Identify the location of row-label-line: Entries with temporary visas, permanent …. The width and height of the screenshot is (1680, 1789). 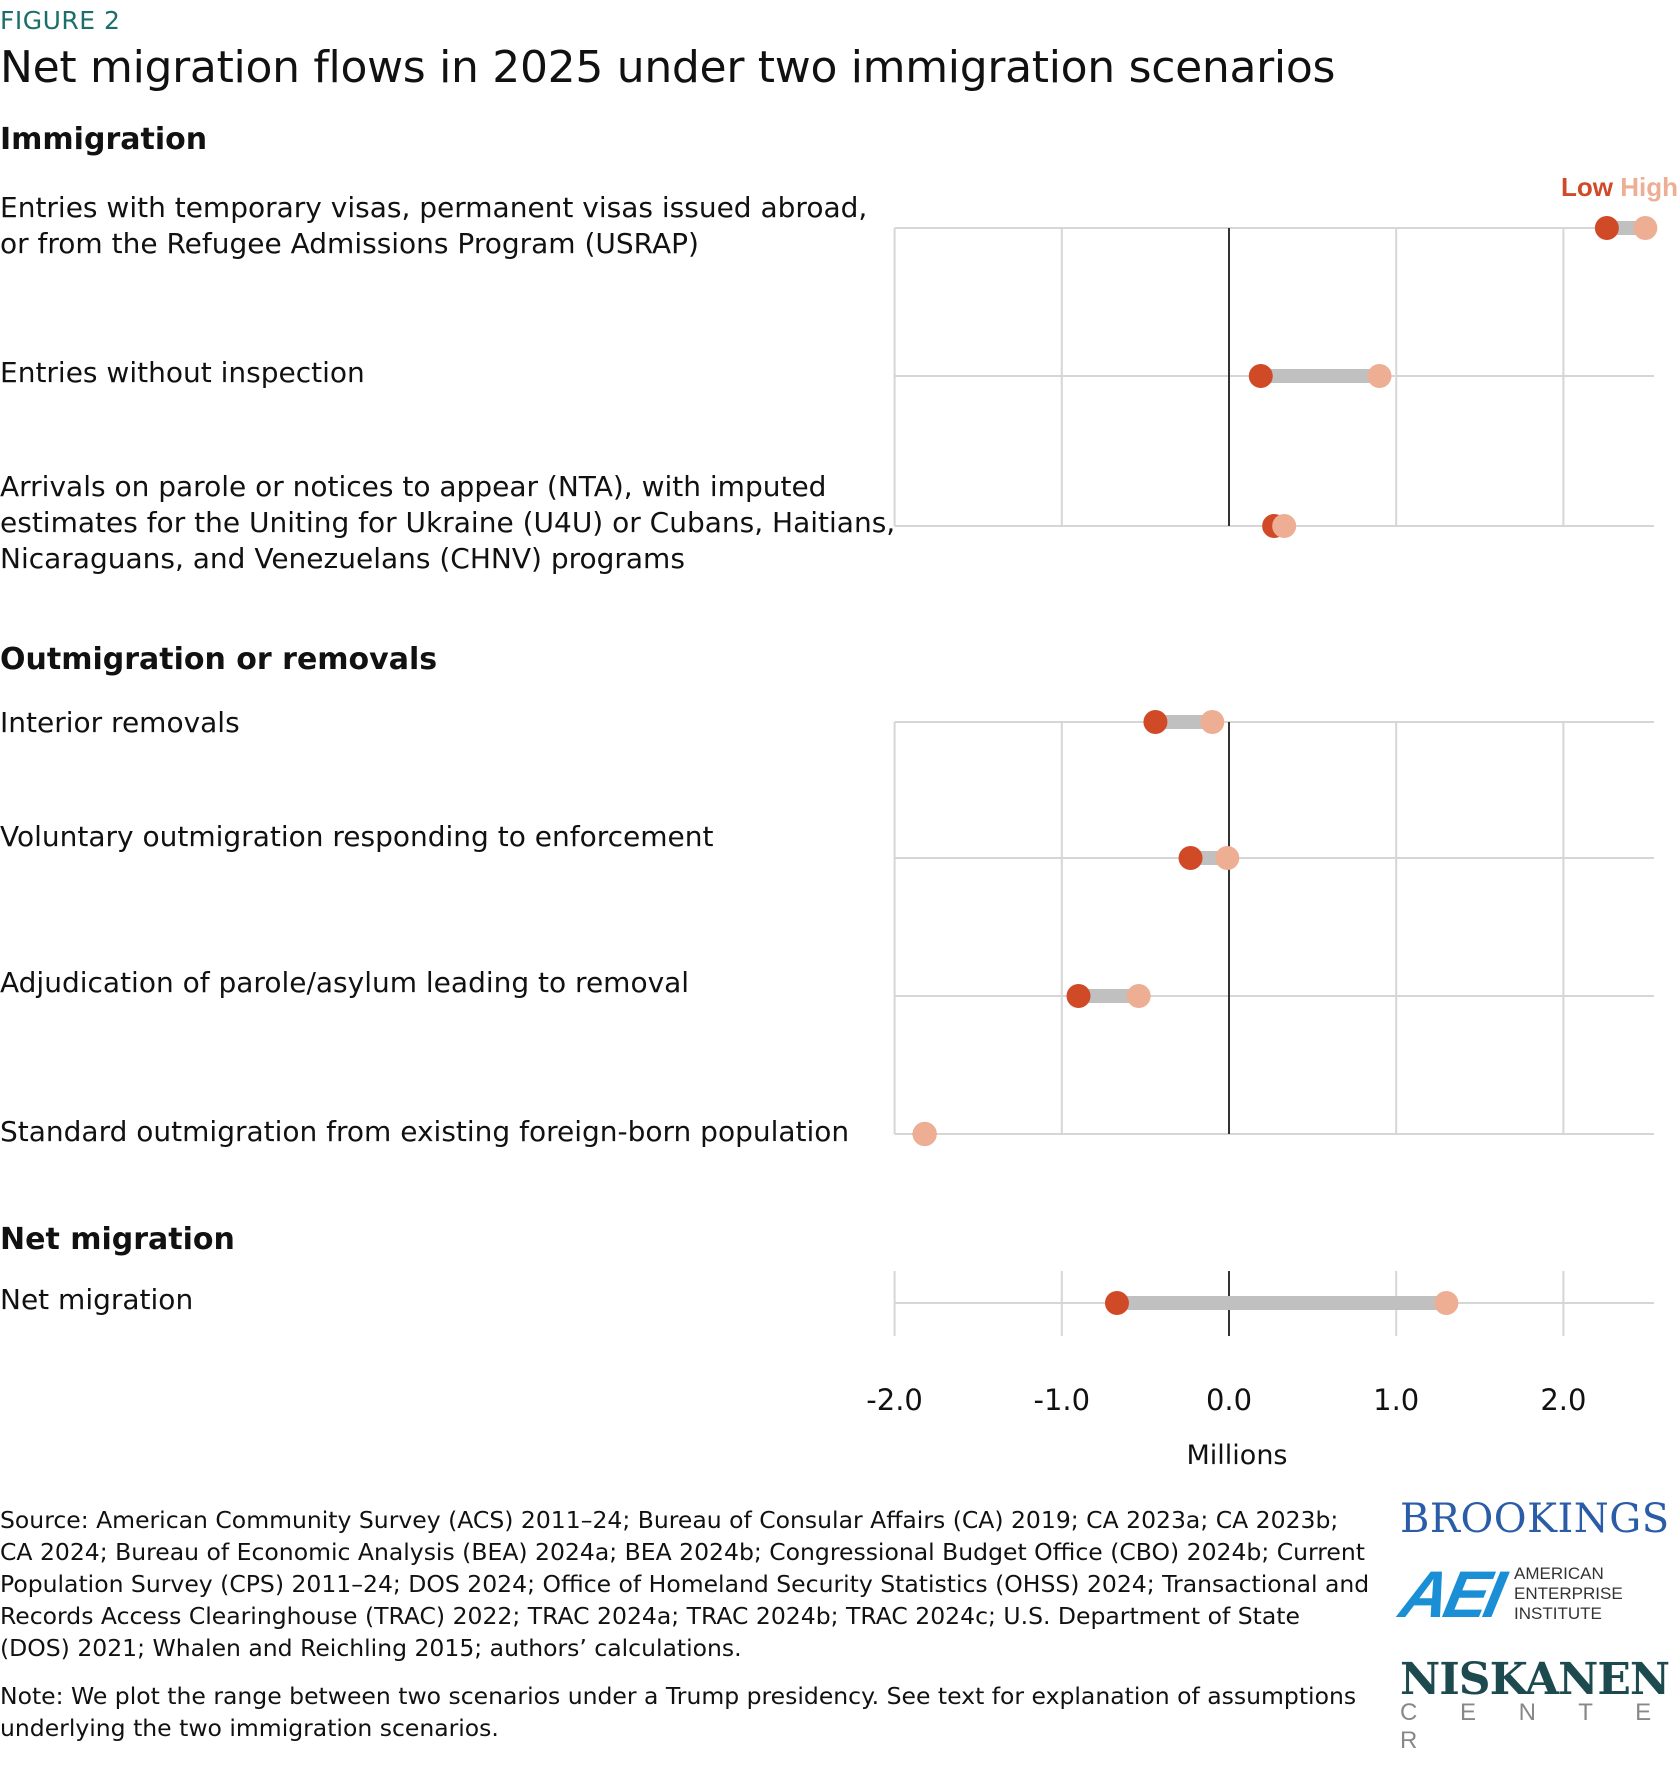
(434, 207).